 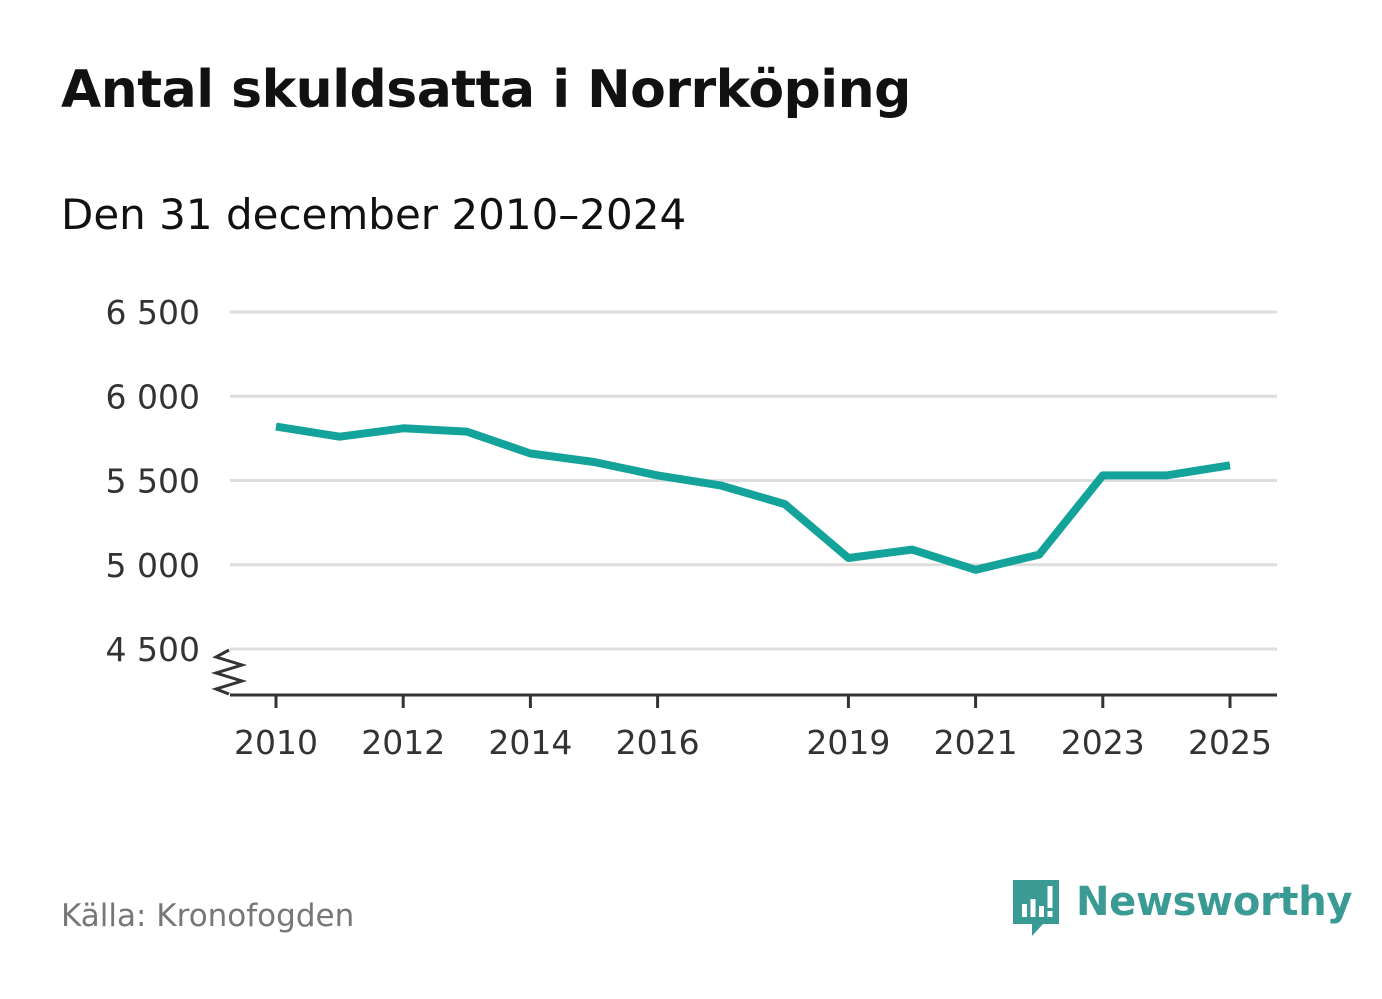 I want to click on x-tick-label: 2012, so click(x=403, y=742).